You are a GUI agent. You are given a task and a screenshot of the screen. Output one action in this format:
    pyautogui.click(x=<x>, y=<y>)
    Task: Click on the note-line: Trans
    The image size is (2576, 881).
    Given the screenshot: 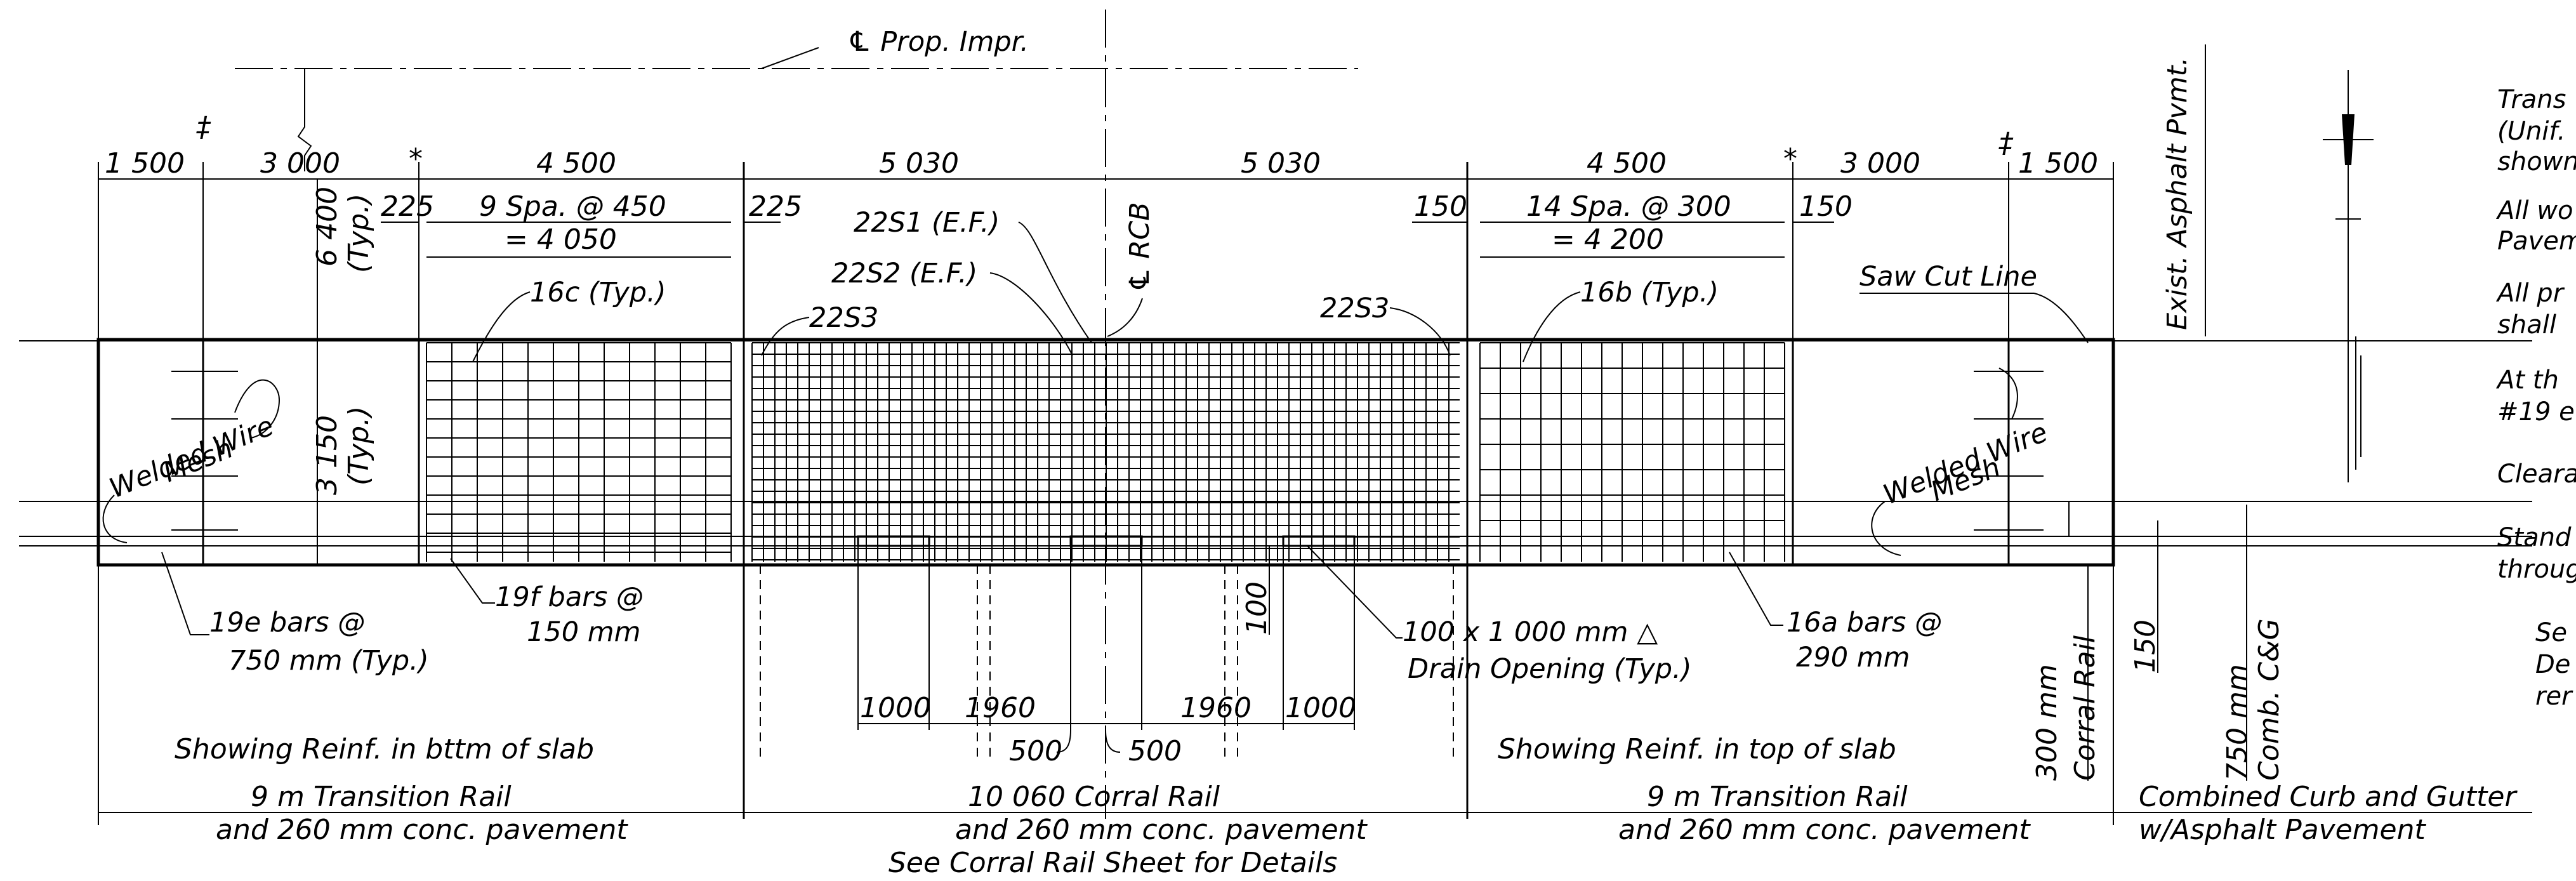 What is the action you would take?
    pyautogui.click(x=2532, y=99)
    